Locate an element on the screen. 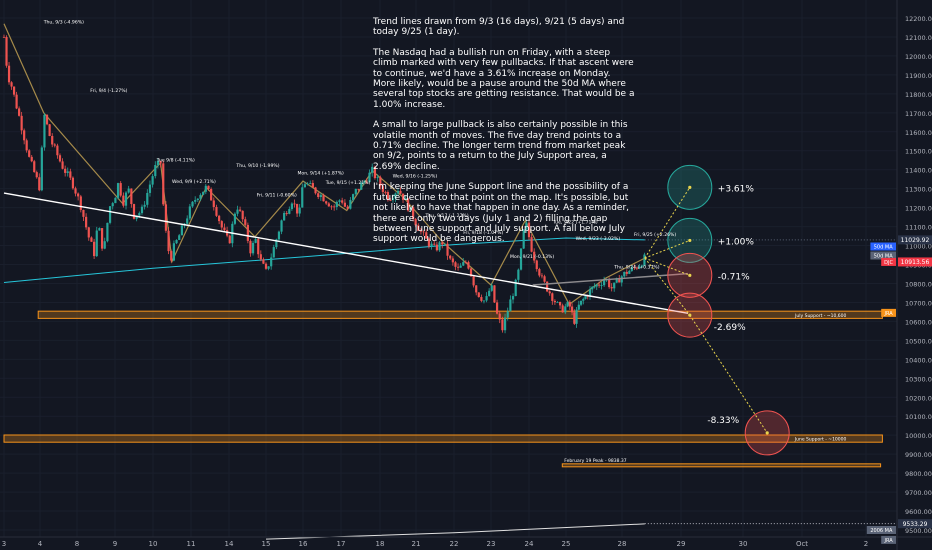 This screenshot has height=550, width=932. projections: +3.61% +1.00% -0.71% -2.69% -8.33% is located at coordinates (717, 310).